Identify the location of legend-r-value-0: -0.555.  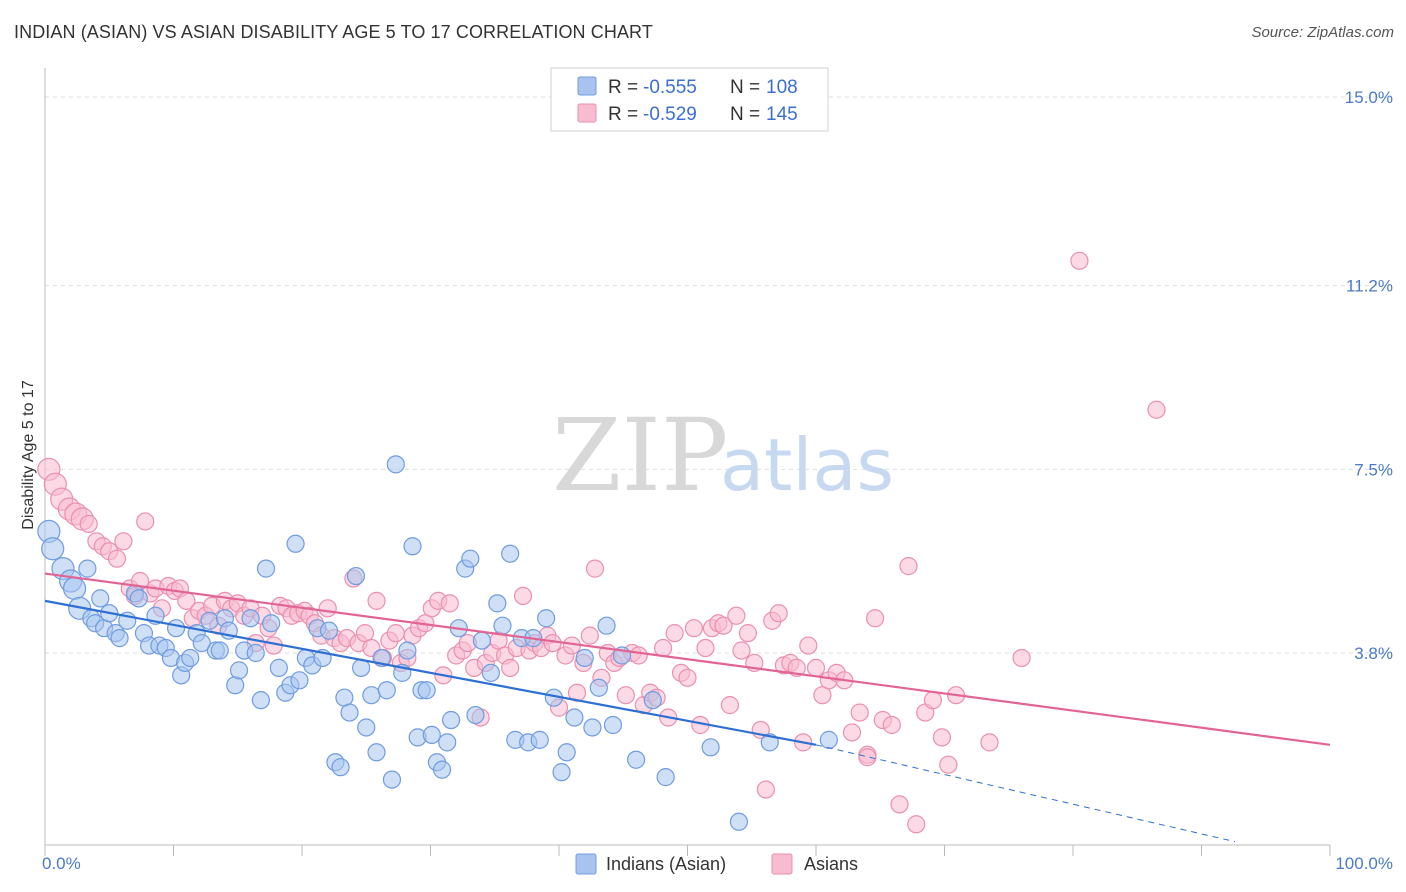
(670, 87).